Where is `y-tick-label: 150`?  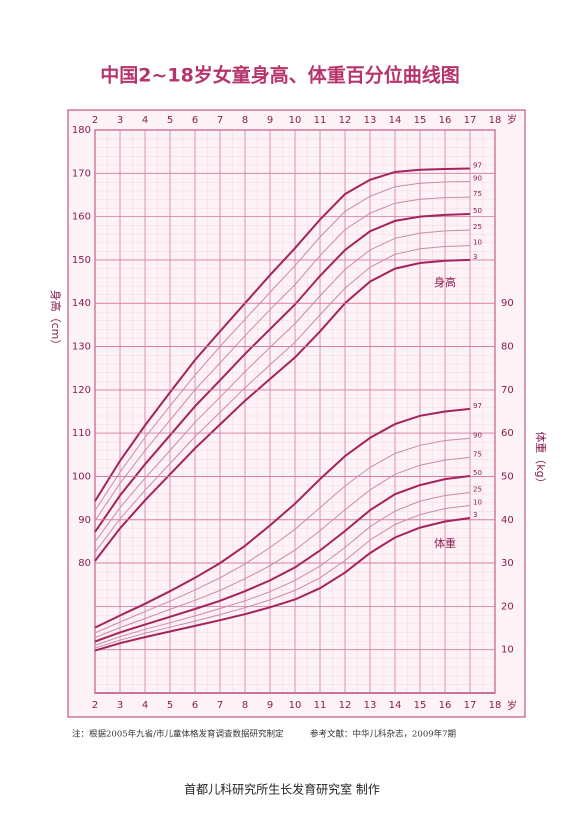
y-tick-label: 150 is located at coordinates (81, 260).